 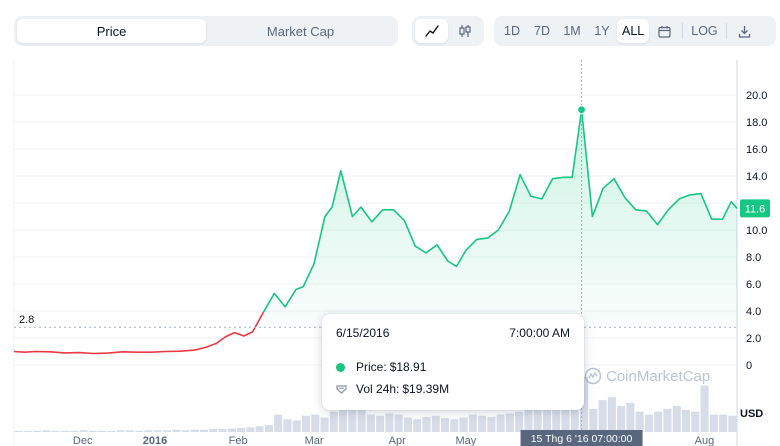 I want to click on y-tick-label: 18.0, so click(x=756, y=123).